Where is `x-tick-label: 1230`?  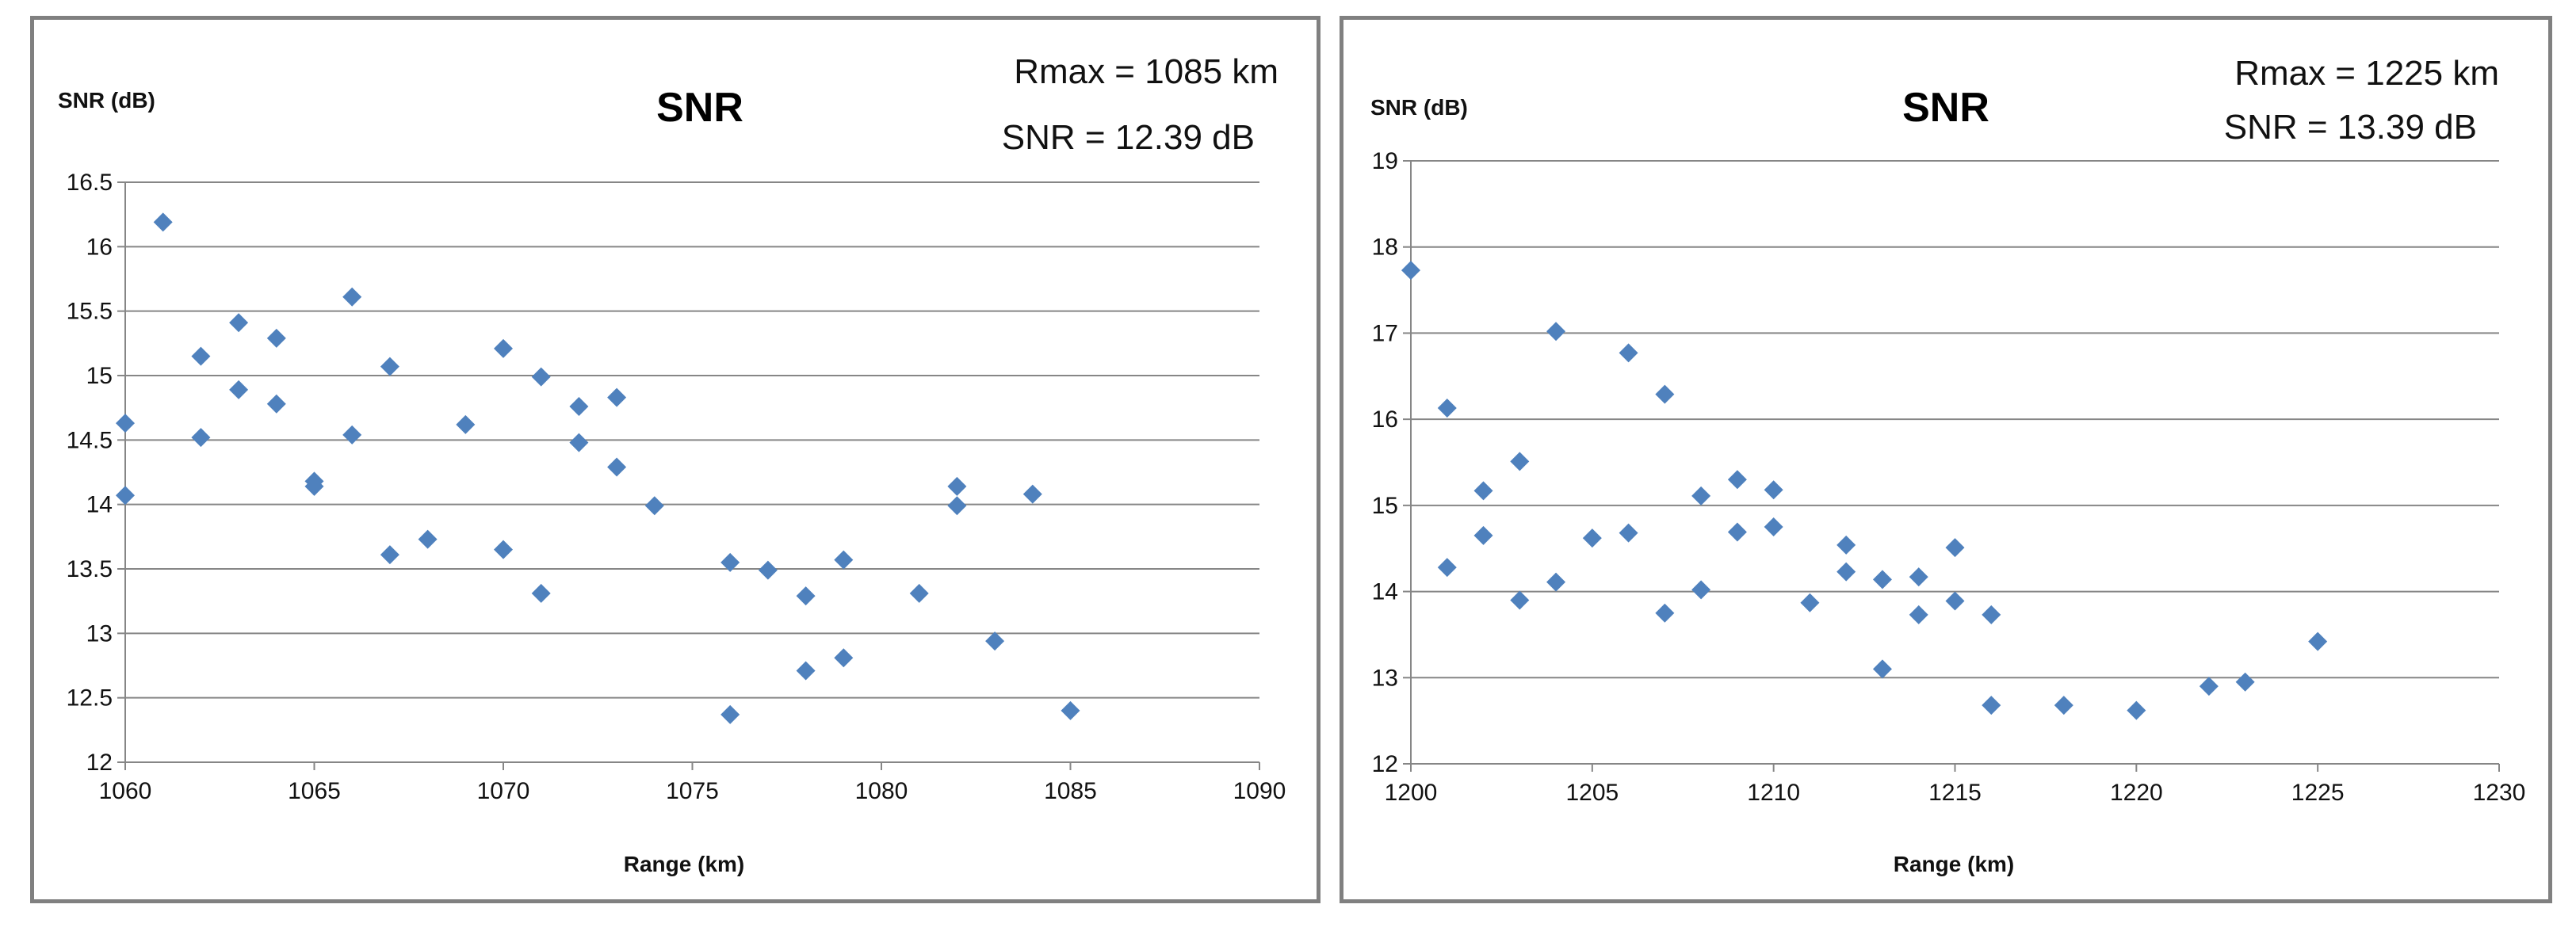
x-tick-label: 1230 is located at coordinates (2499, 793).